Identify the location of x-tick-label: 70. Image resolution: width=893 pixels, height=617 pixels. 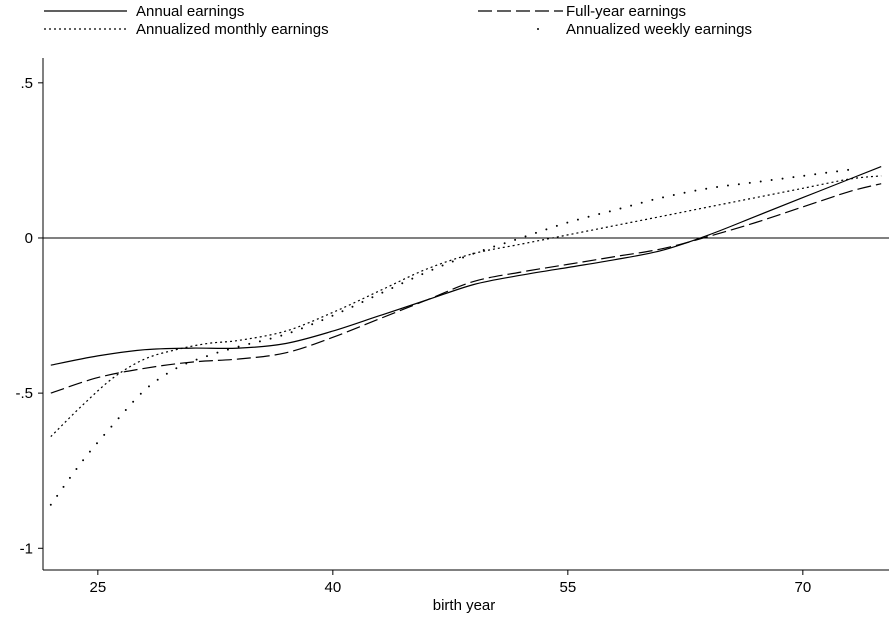
(802, 587).